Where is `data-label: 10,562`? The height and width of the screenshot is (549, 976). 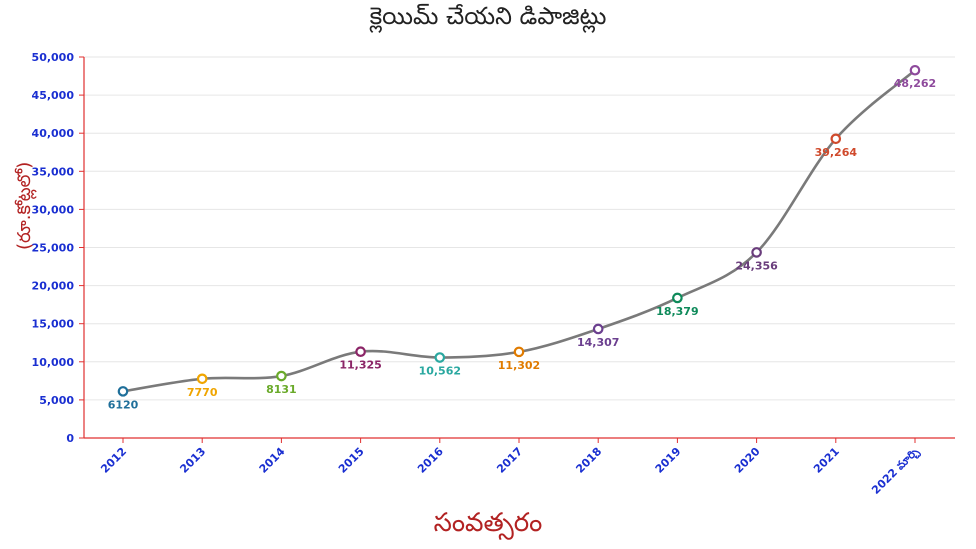 data-label: 10,562 is located at coordinates (440, 371).